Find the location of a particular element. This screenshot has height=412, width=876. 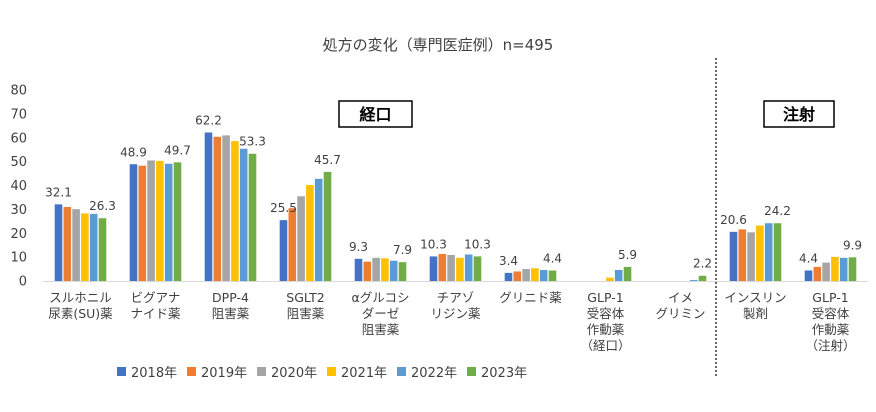

x-tick-label: スルホニル is located at coordinates (80, 297).